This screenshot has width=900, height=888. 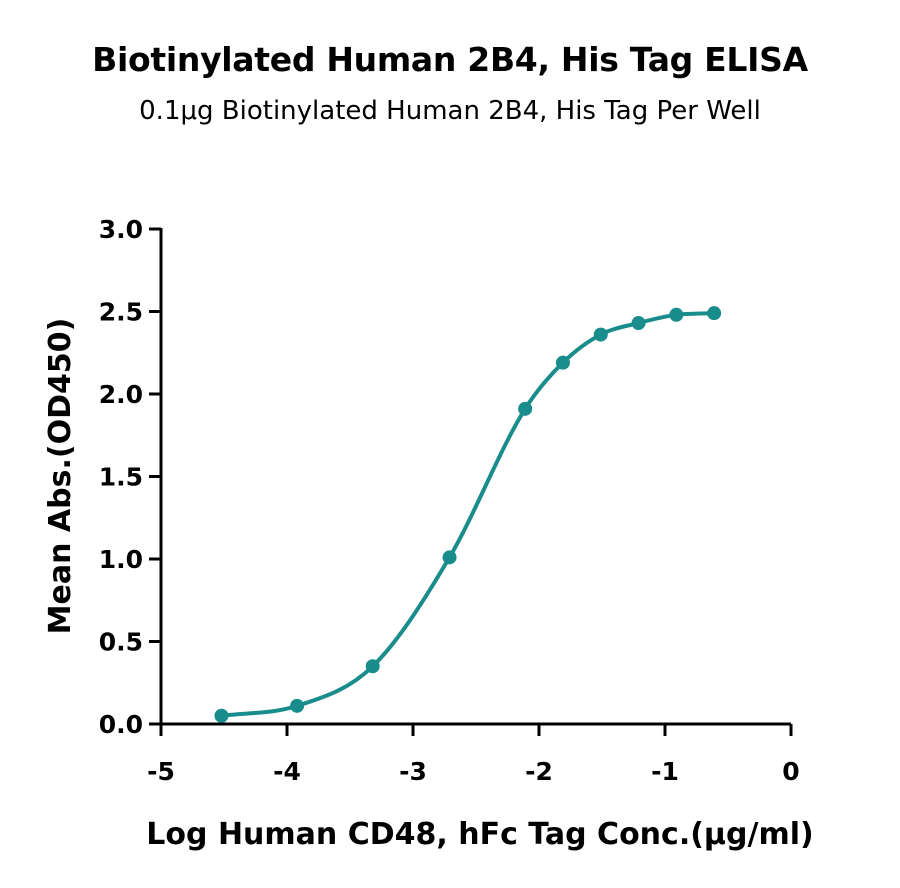 What do you see at coordinates (121, 394) in the screenshot?
I see `y-tick-label: 2.0` at bounding box center [121, 394].